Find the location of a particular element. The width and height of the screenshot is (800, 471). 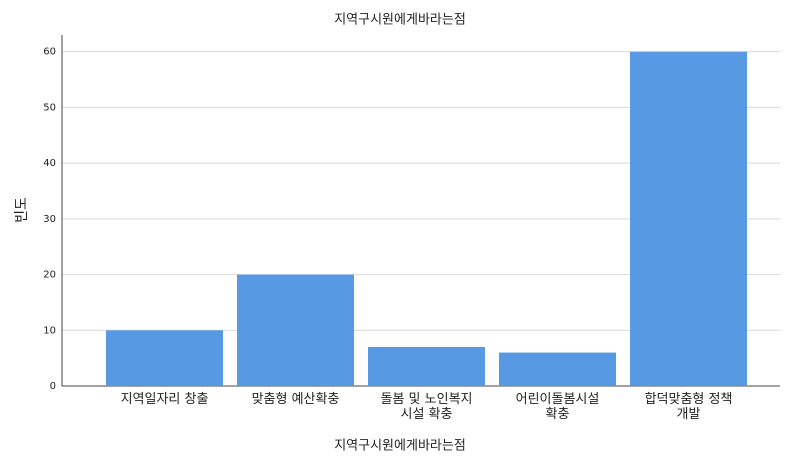

x-tick-label: 지역일자리 창출 is located at coordinates (164, 399).